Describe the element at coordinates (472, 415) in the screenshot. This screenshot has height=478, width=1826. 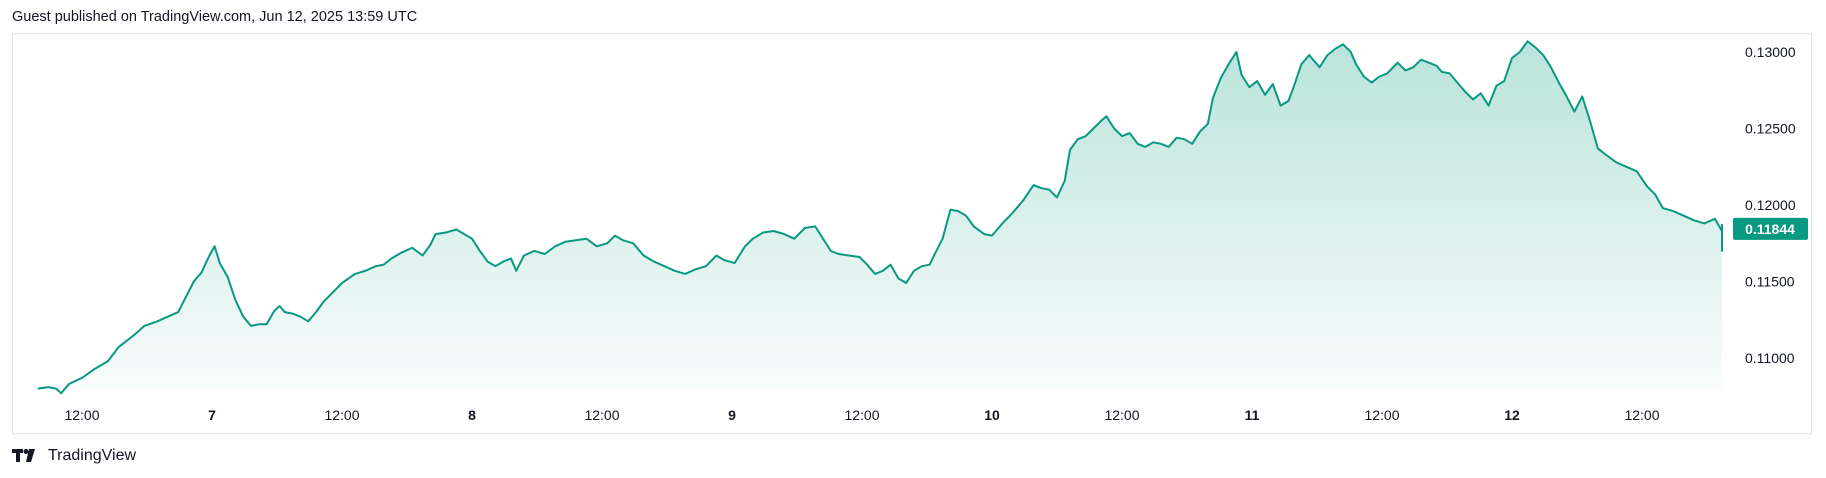
I see `x-tick-label: 8` at that location.